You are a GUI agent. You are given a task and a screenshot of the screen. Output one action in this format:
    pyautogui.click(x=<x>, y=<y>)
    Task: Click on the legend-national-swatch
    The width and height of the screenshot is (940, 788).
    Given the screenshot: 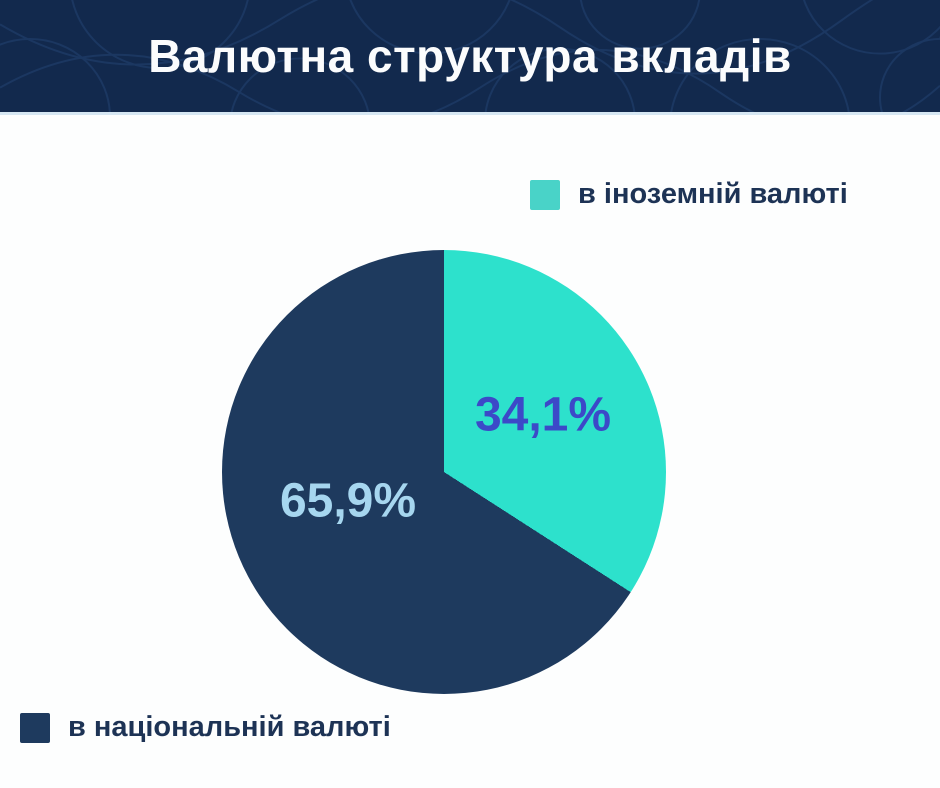 What is the action you would take?
    pyautogui.click(x=35, y=727)
    